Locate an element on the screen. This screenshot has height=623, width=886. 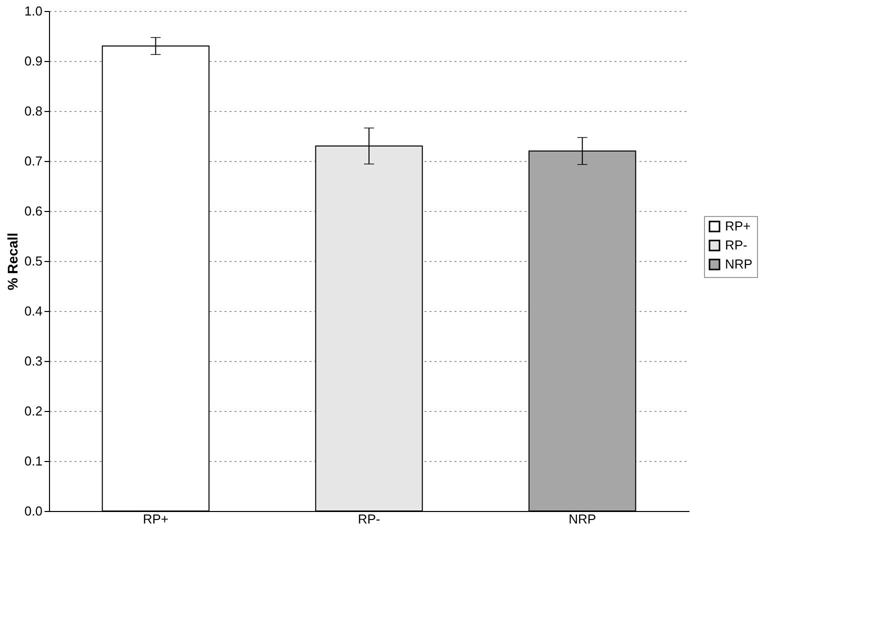
x-tick-label: NRP is located at coordinates (582, 519).